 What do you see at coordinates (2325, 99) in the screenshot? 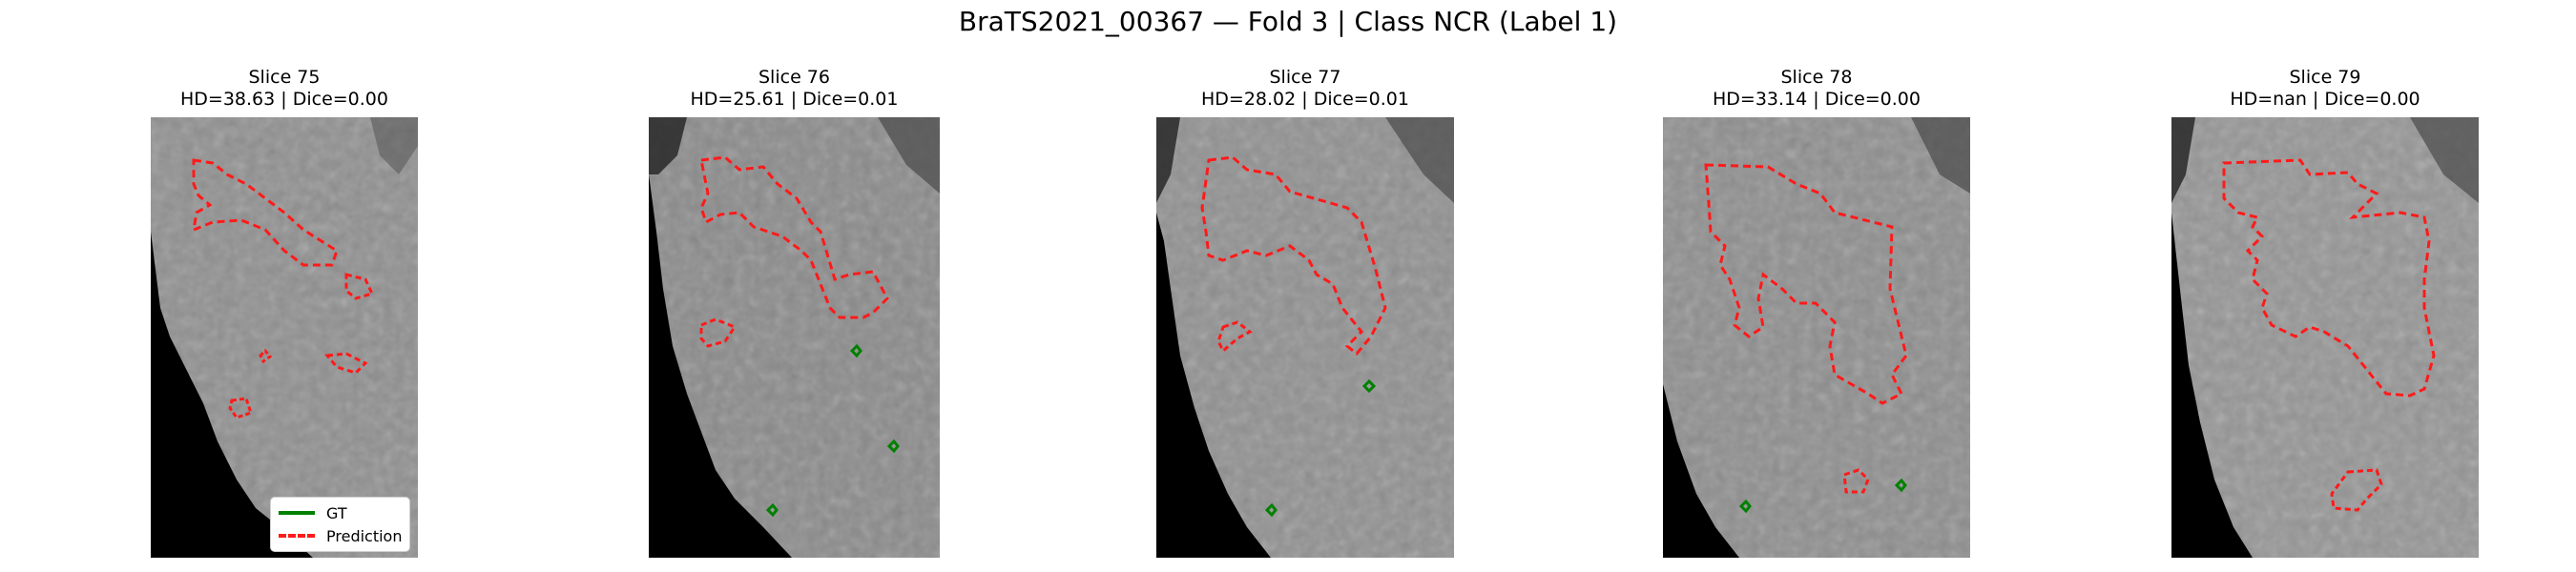
I see `metrics-label: HD=nan | Dice=0.00` at bounding box center [2325, 99].